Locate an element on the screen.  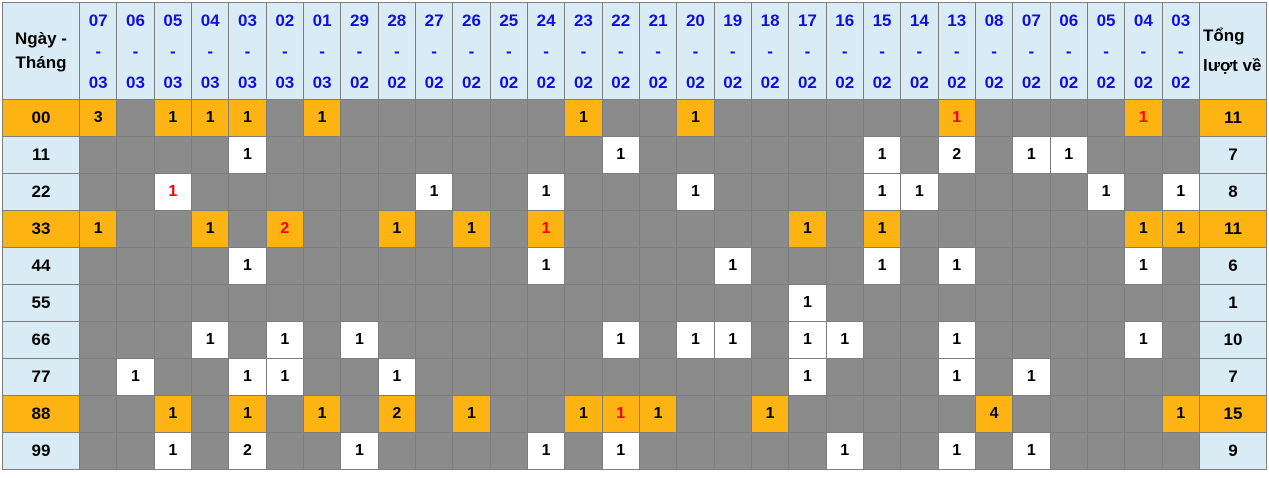
col-header-01-03: 01 - 03 is located at coordinates (322, 51).